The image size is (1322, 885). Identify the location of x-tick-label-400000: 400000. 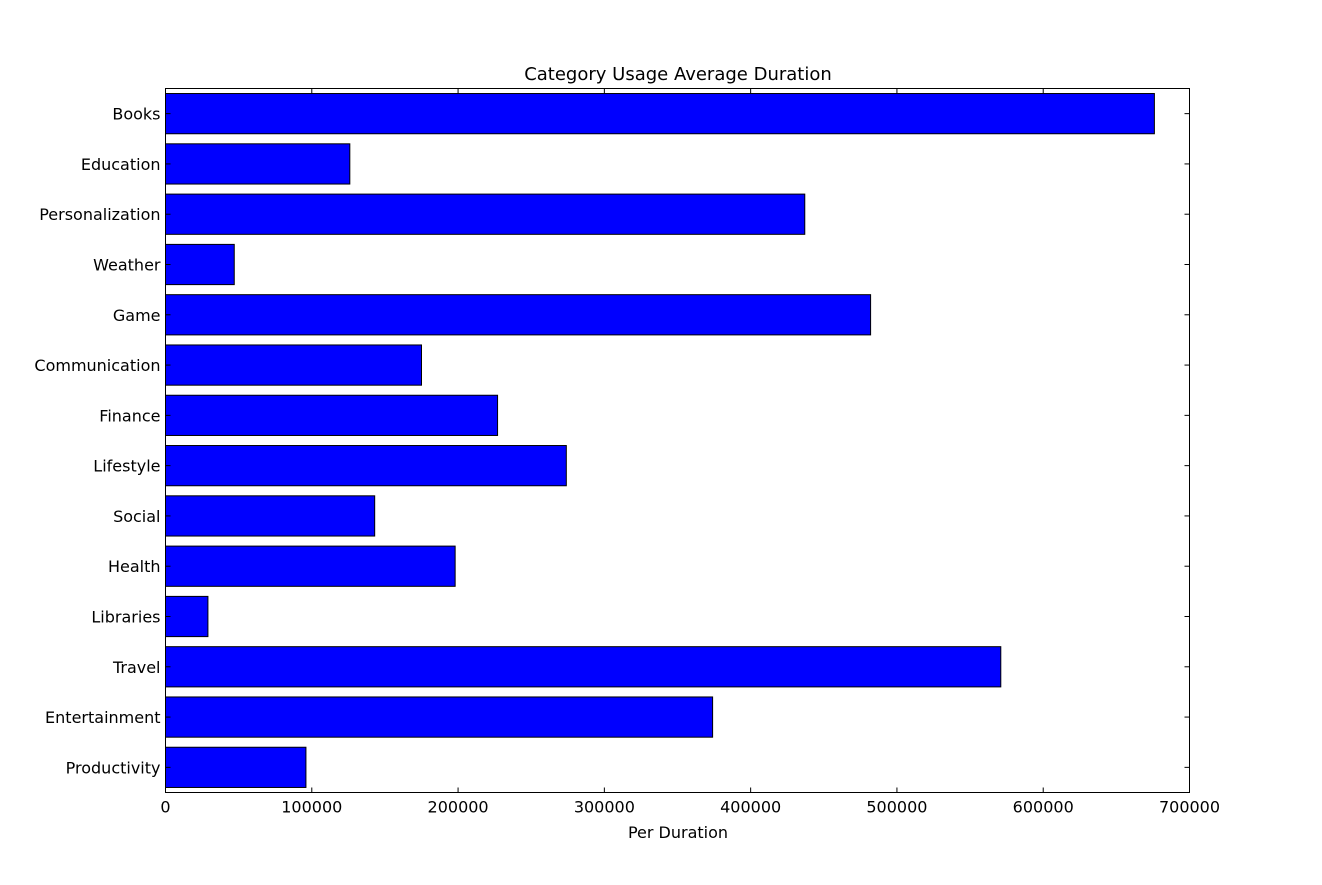
(750, 807).